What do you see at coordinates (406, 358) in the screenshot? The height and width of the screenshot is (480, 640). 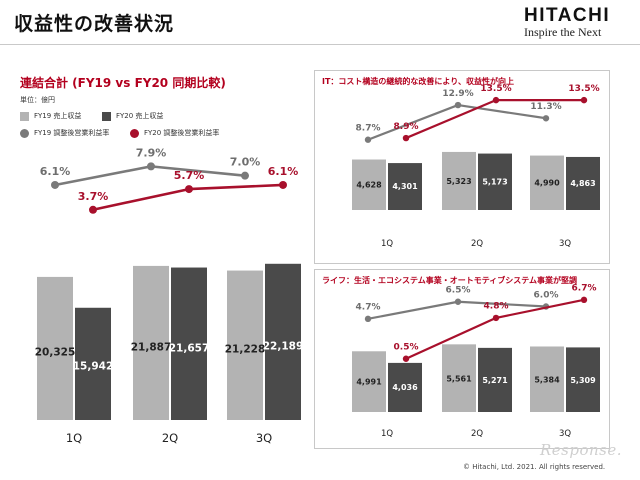 I see `life-point-fy20-1q` at bounding box center [406, 358].